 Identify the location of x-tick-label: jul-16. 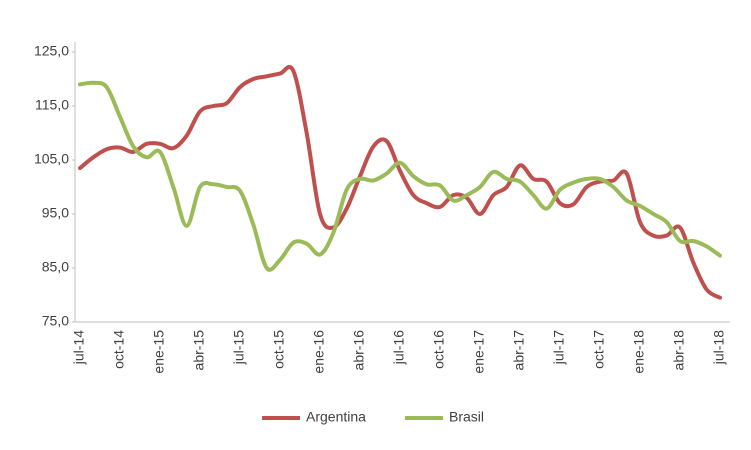
(399, 347).